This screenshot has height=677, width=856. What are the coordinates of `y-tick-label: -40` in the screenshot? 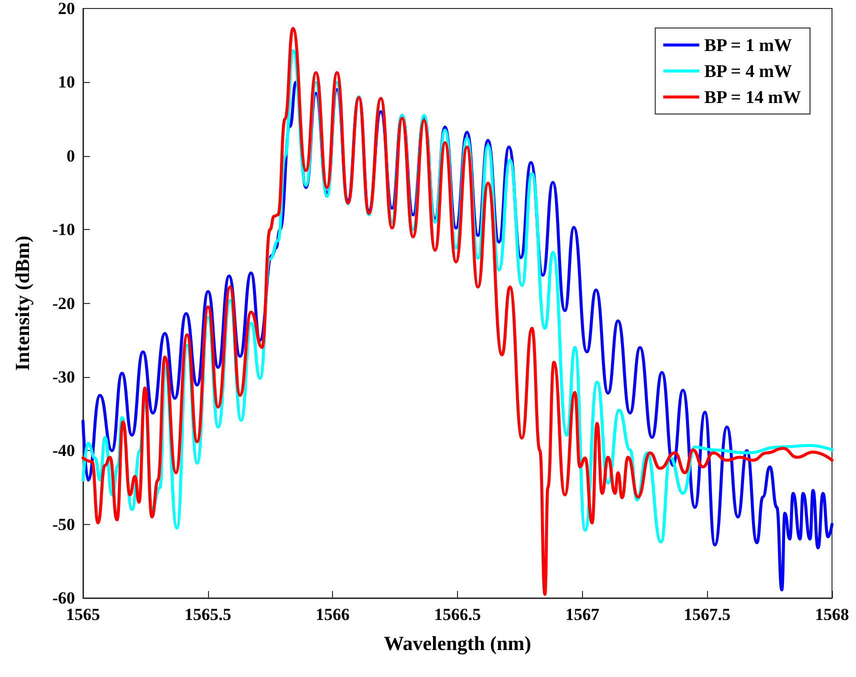 It's located at (63, 450).